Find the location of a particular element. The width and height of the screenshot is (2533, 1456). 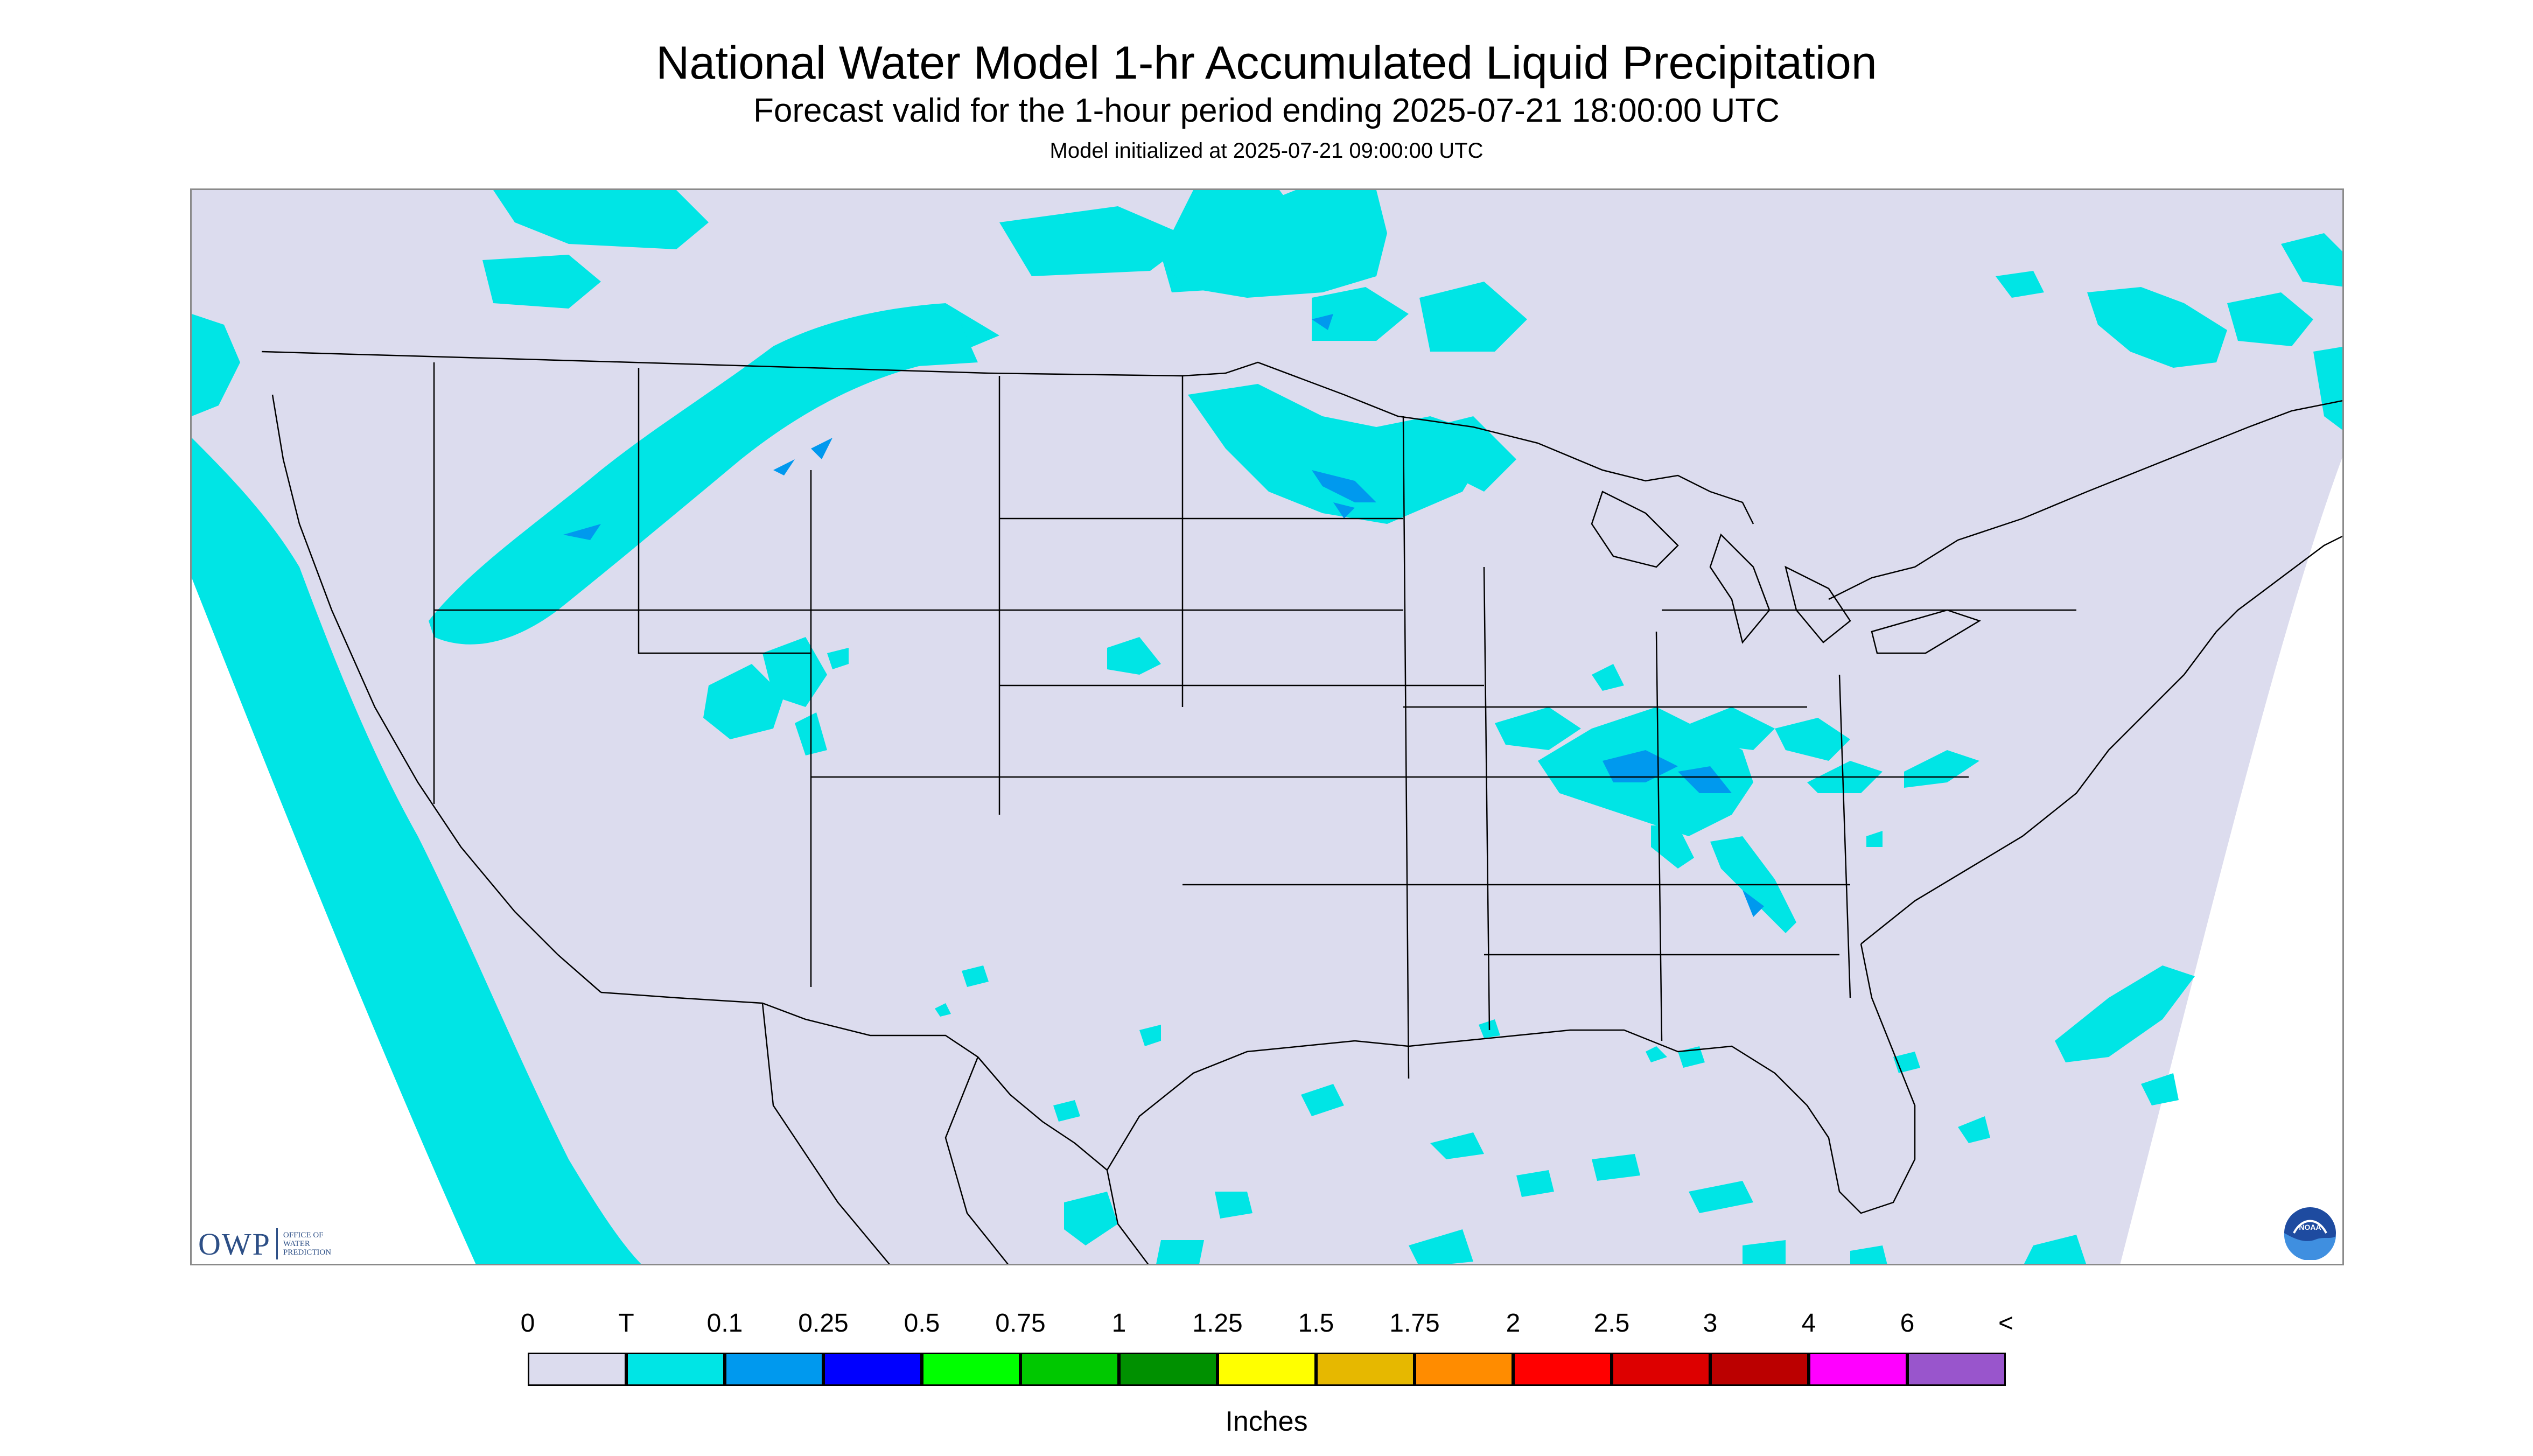

legend-tick-label: 0.5 is located at coordinates (922, 1323).